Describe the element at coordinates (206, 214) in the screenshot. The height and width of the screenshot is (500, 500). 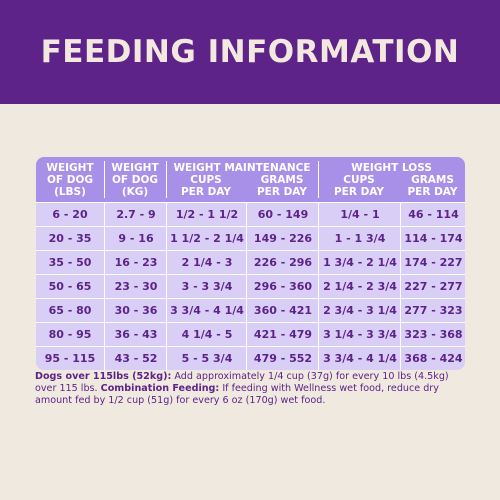
I see `table-cell: 1/2 - 1 1/2` at that location.